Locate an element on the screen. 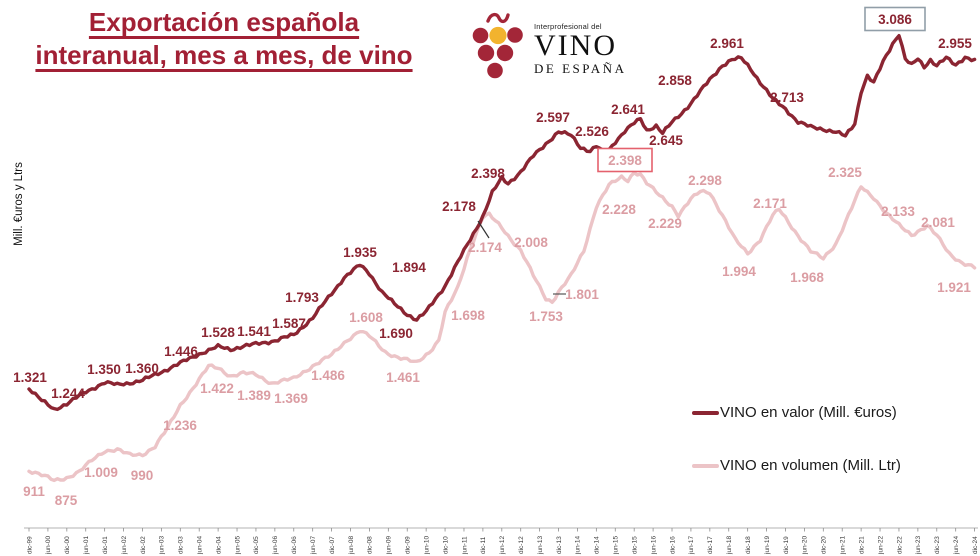 This screenshot has height=556, width=980. tilde-accent is located at coordinates (498, 18).